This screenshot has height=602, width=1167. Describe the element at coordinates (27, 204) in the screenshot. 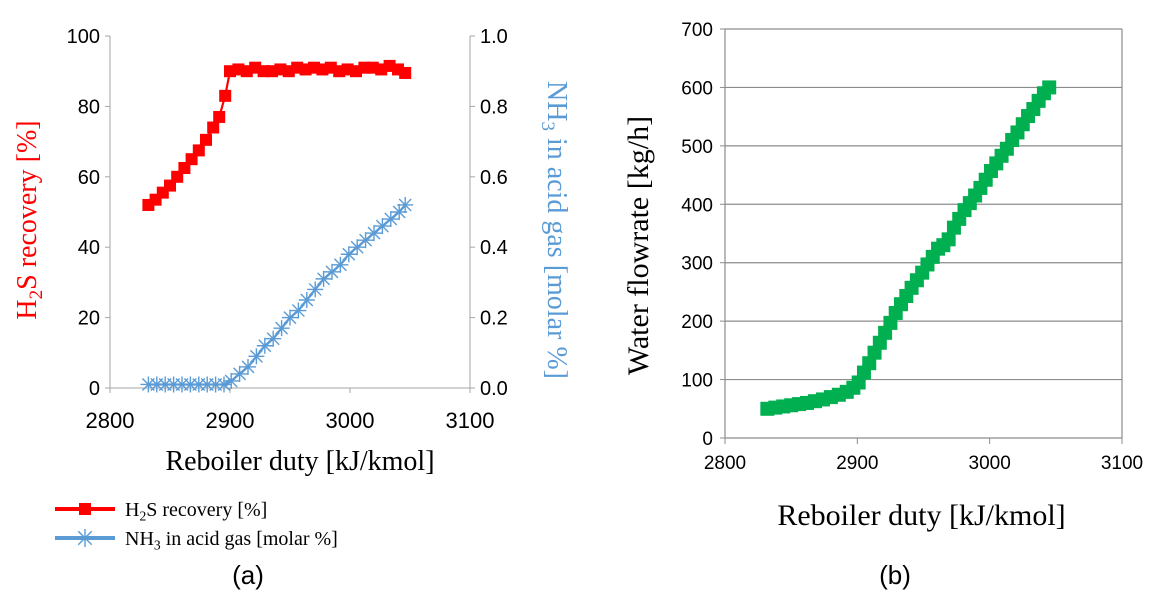

I see `chart-a-y-left-axis-label-part: S recovery [%]` at that location.